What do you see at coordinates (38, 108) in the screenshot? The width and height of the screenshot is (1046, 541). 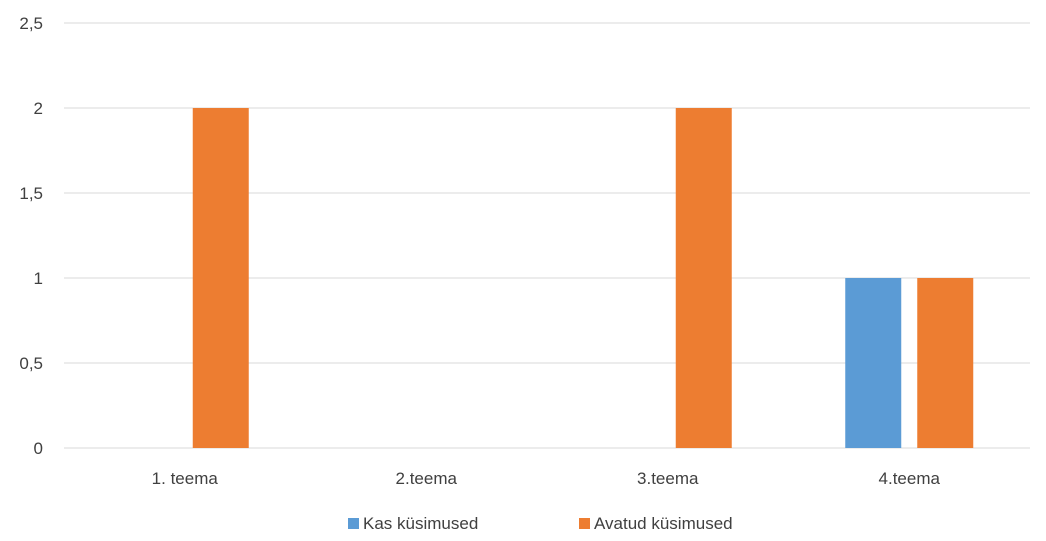 I see `y-tick-label: 2` at bounding box center [38, 108].